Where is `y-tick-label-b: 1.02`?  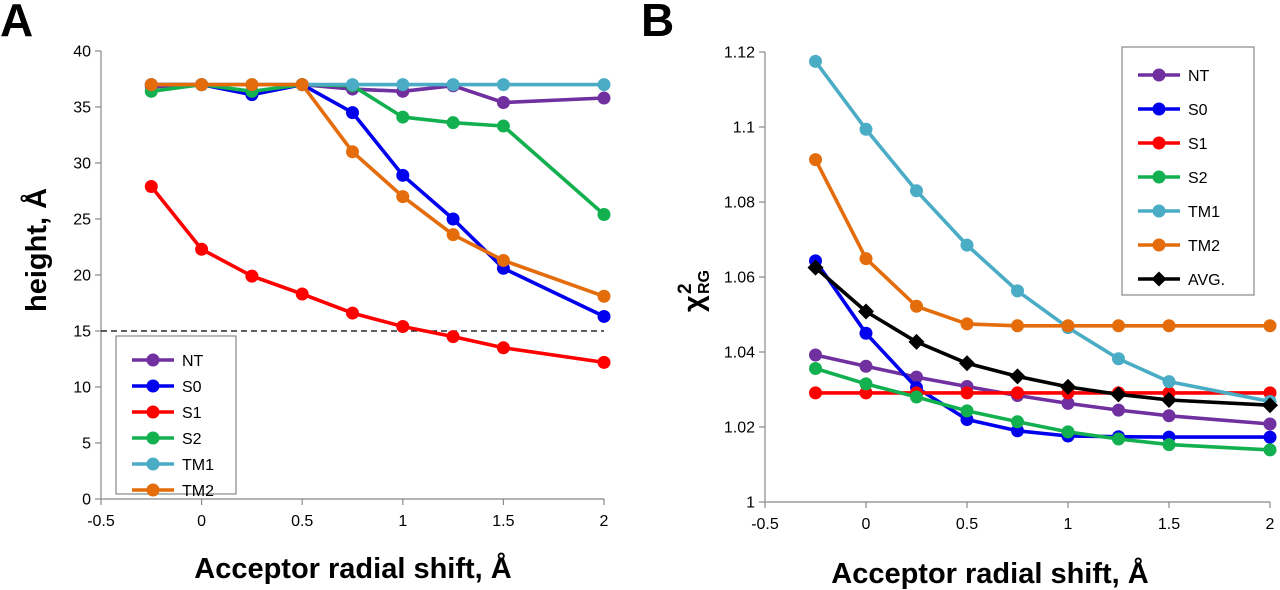 y-tick-label-b: 1.02 is located at coordinates (739, 428).